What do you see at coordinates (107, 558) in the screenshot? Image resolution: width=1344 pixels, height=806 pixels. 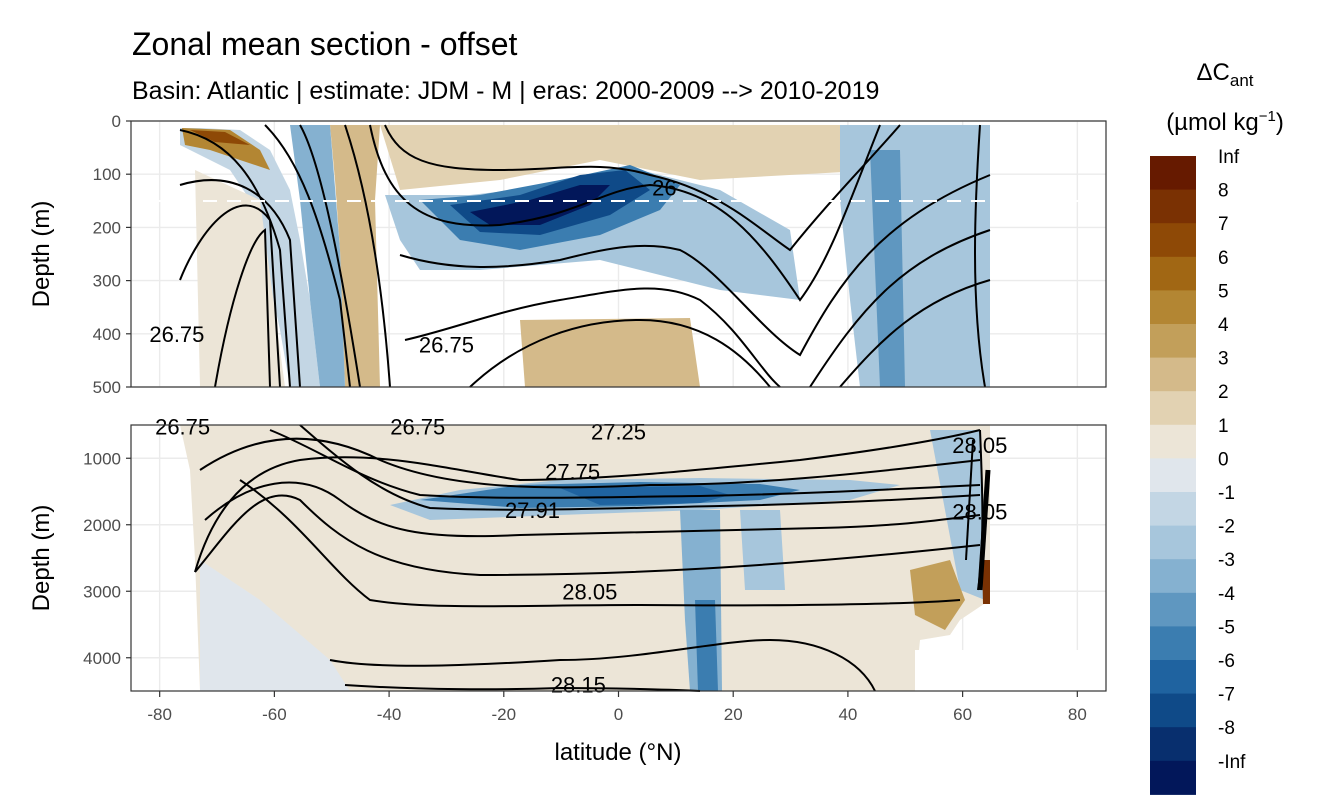 I see `lower-y-axis: 1000 2000 3000 4000` at bounding box center [107, 558].